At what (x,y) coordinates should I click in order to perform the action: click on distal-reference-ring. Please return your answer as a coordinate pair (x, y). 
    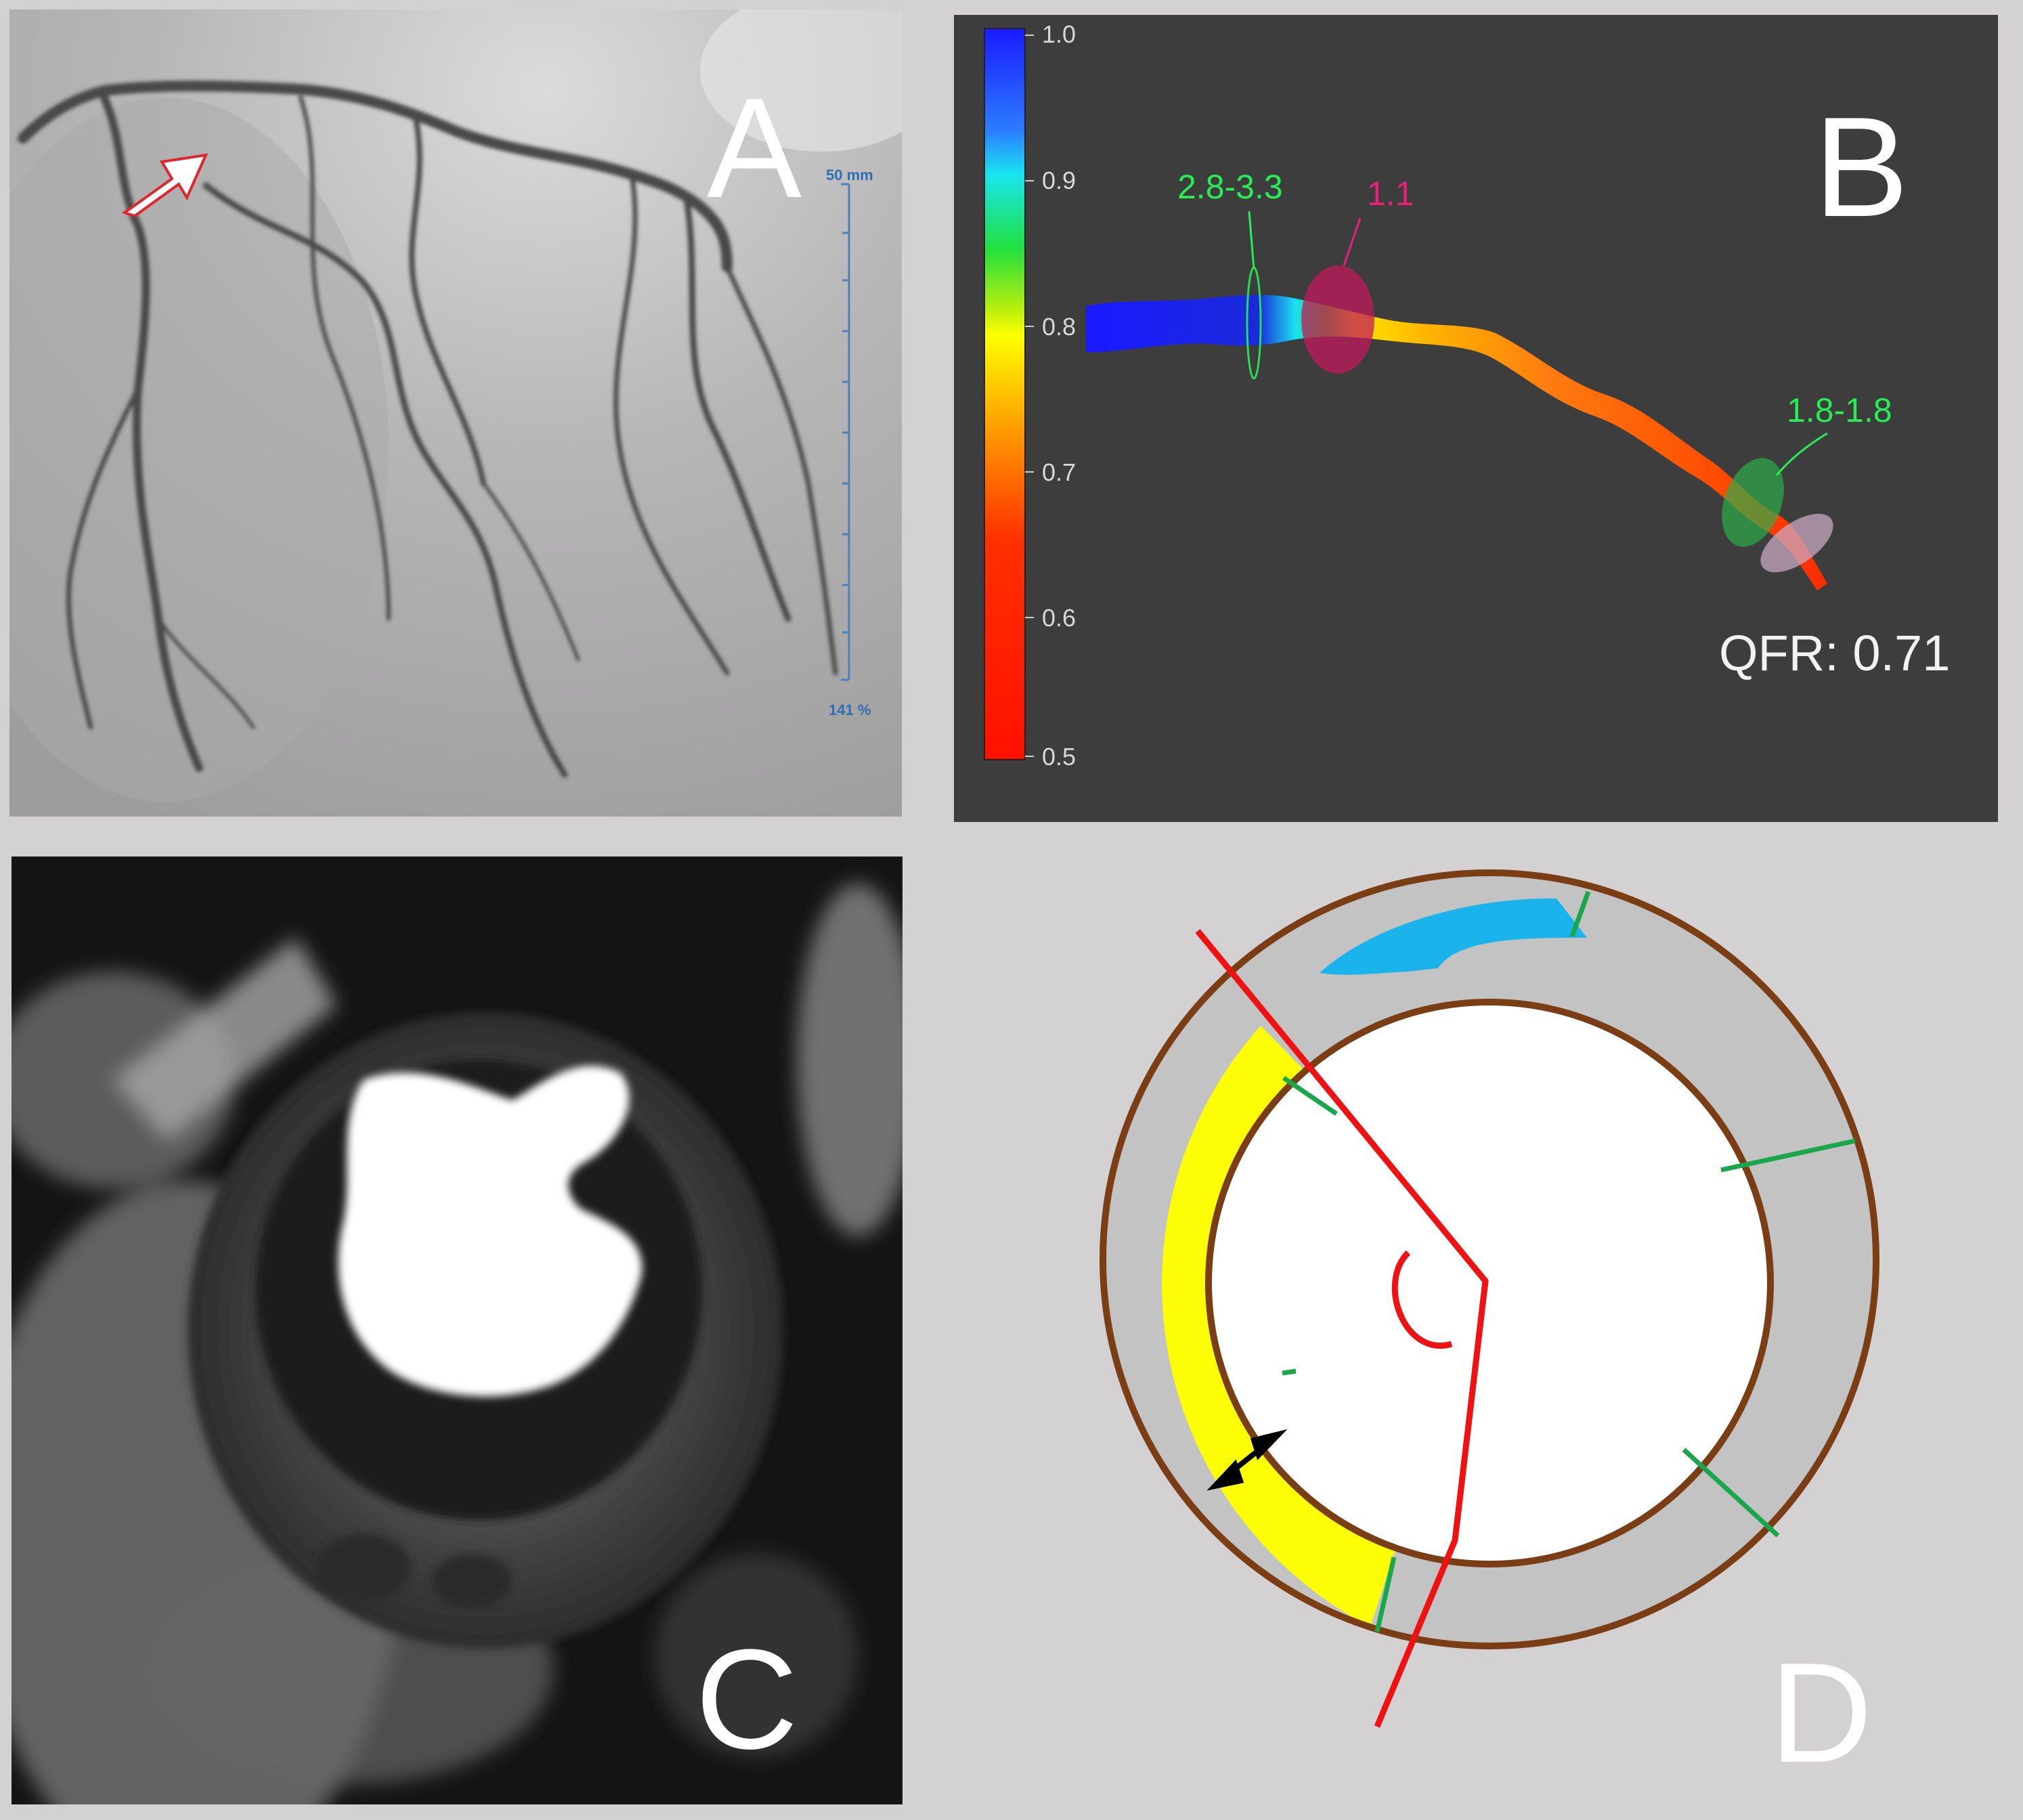
    Looking at the image, I should click on (1753, 503).